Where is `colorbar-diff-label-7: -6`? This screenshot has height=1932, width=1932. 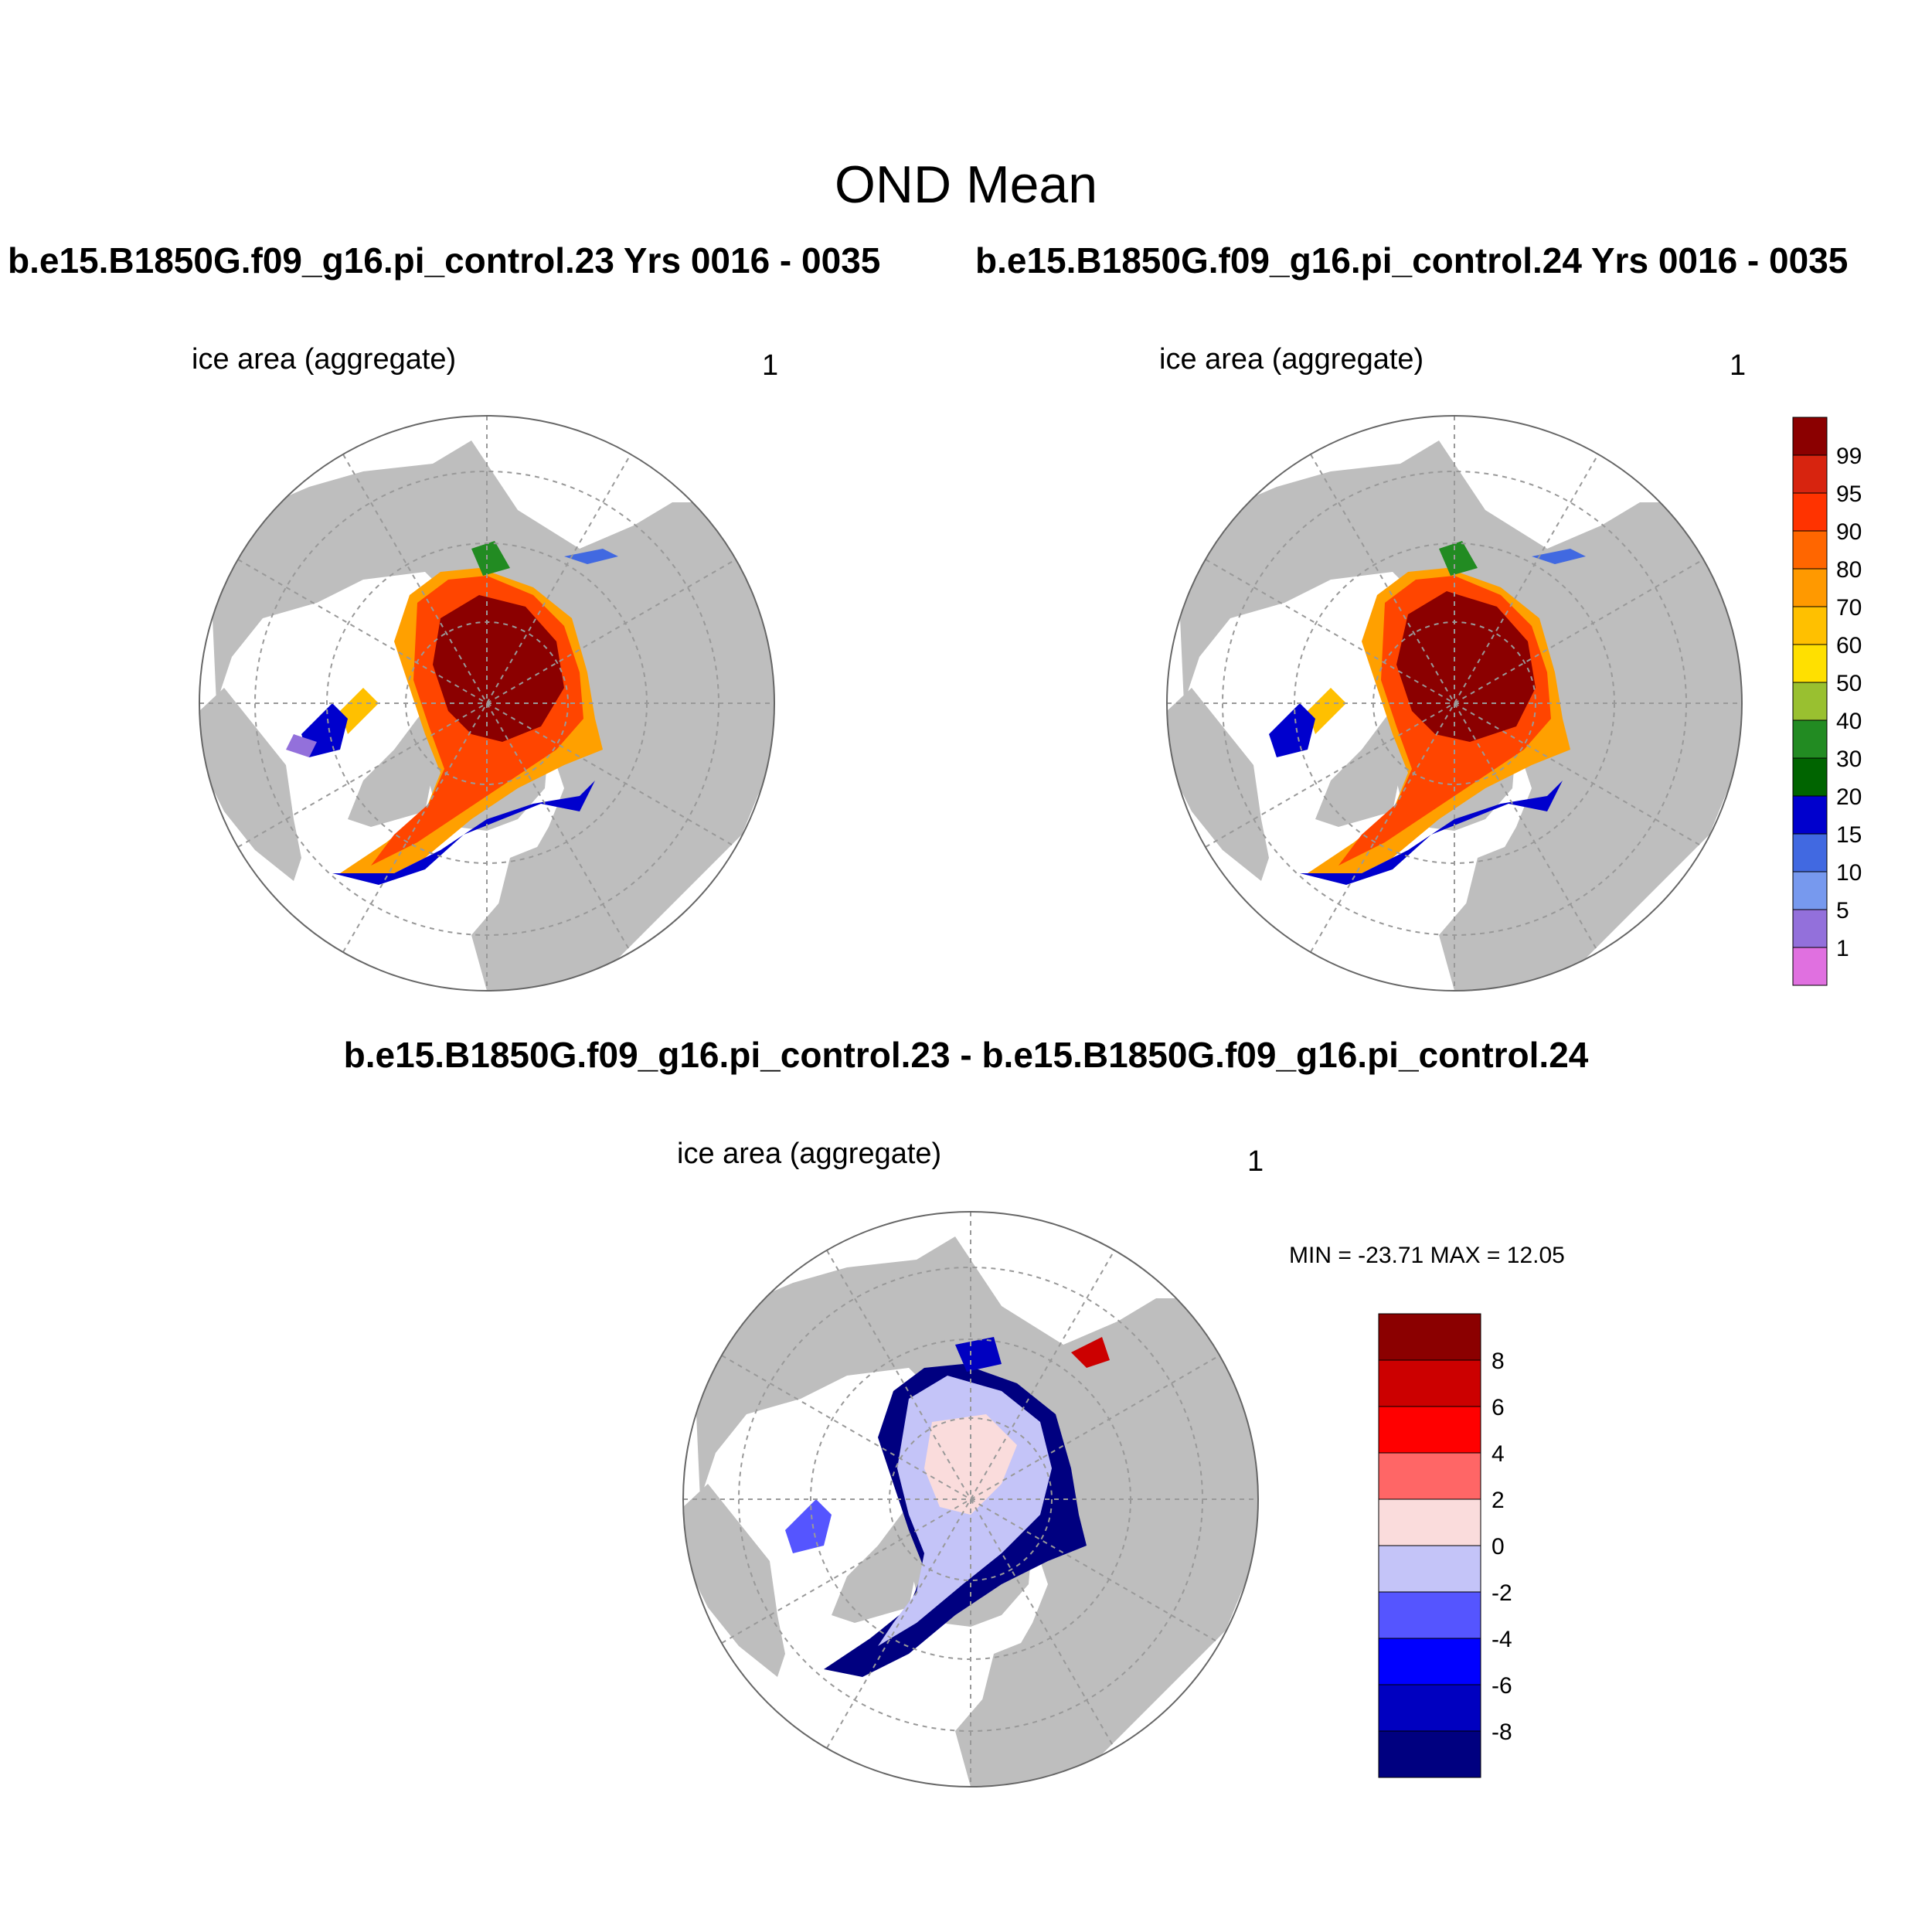 colorbar-diff-label-7: -6 is located at coordinates (1502, 1686).